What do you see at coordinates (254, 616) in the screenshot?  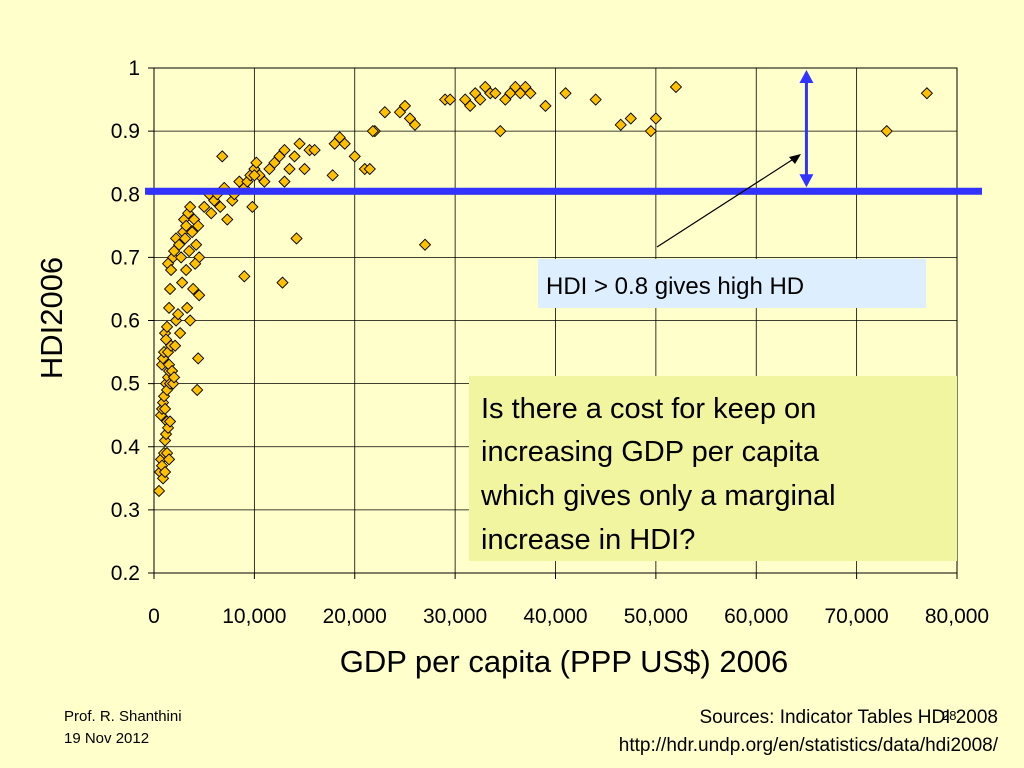 I see `x-tick-label: 10,000` at bounding box center [254, 616].